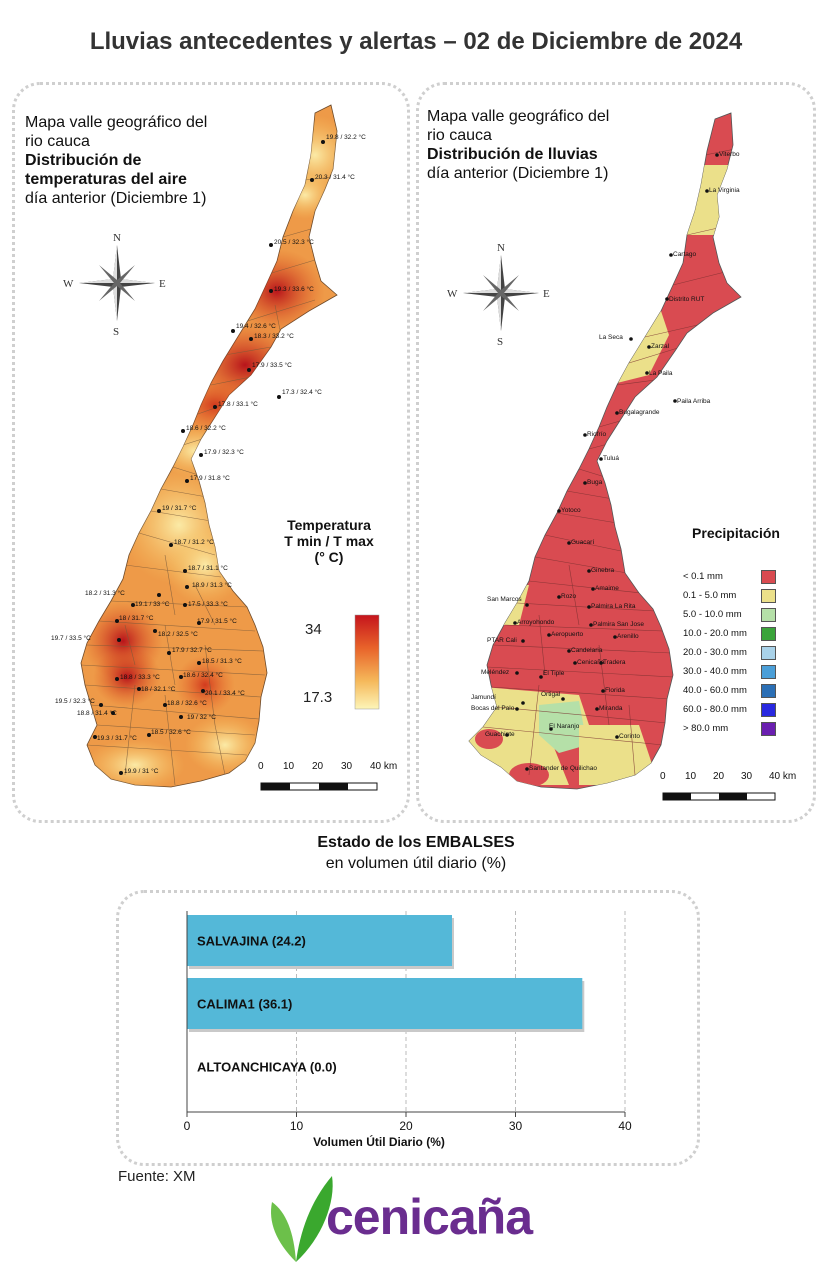  What do you see at coordinates (267, 1067) in the screenshot?
I see `chart-bar-label: ALTOANCHICAYA (0.0)` at bounding box center [267, 1067].